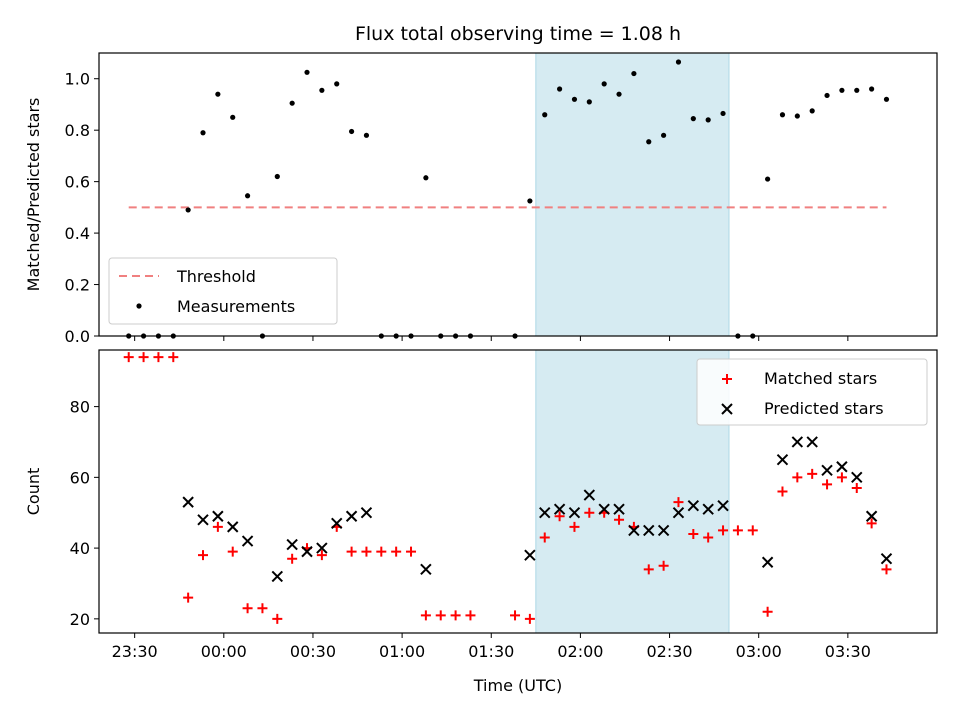  I want to click on y-tick-label: 0.0, so click(77, 336).